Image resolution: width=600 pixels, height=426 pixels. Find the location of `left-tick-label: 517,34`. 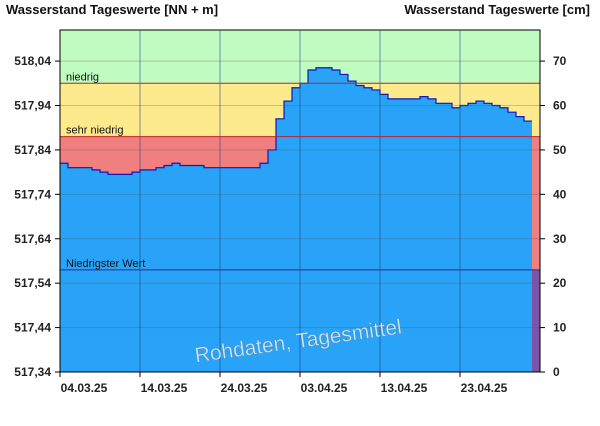

left-tick-label: 517,34 is located at coordinates (32, 372).